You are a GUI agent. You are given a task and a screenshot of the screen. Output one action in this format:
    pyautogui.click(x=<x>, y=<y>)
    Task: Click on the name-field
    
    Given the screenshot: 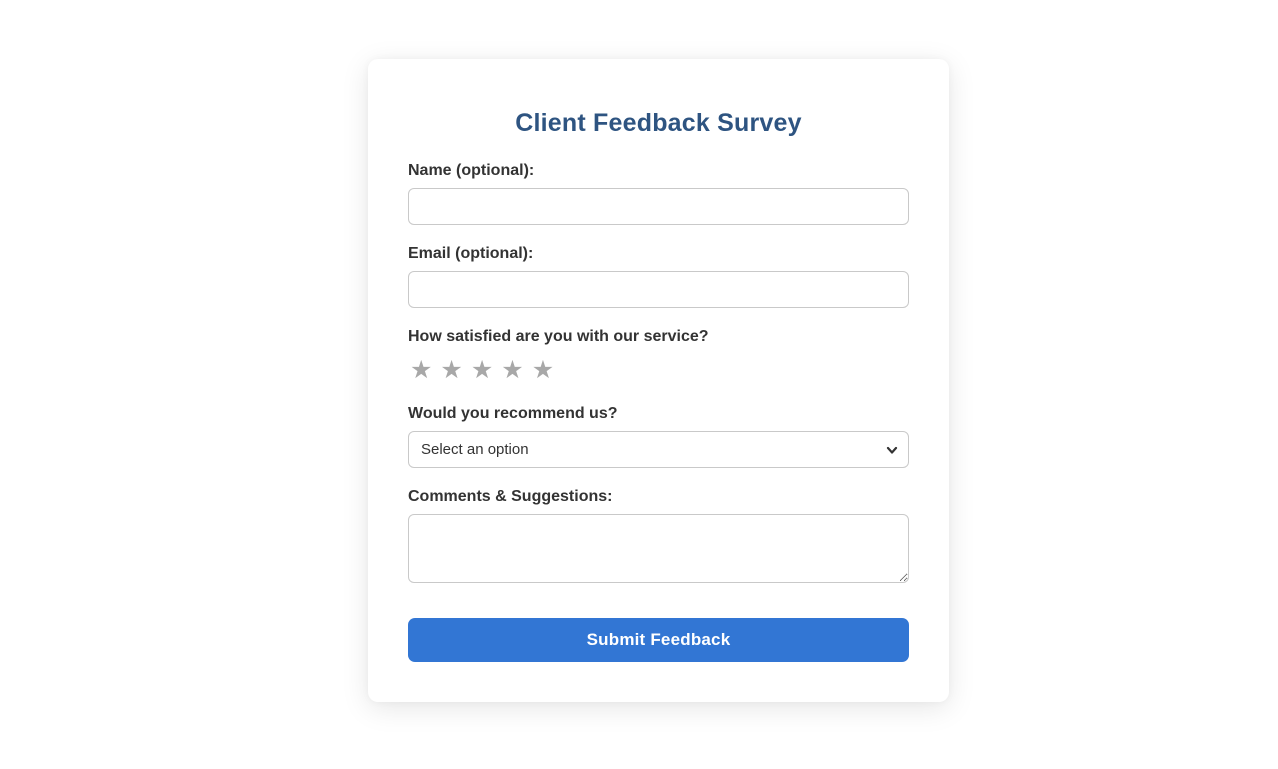 What is the action you would take?
    pyautogui.click(x=658, y=206)
    